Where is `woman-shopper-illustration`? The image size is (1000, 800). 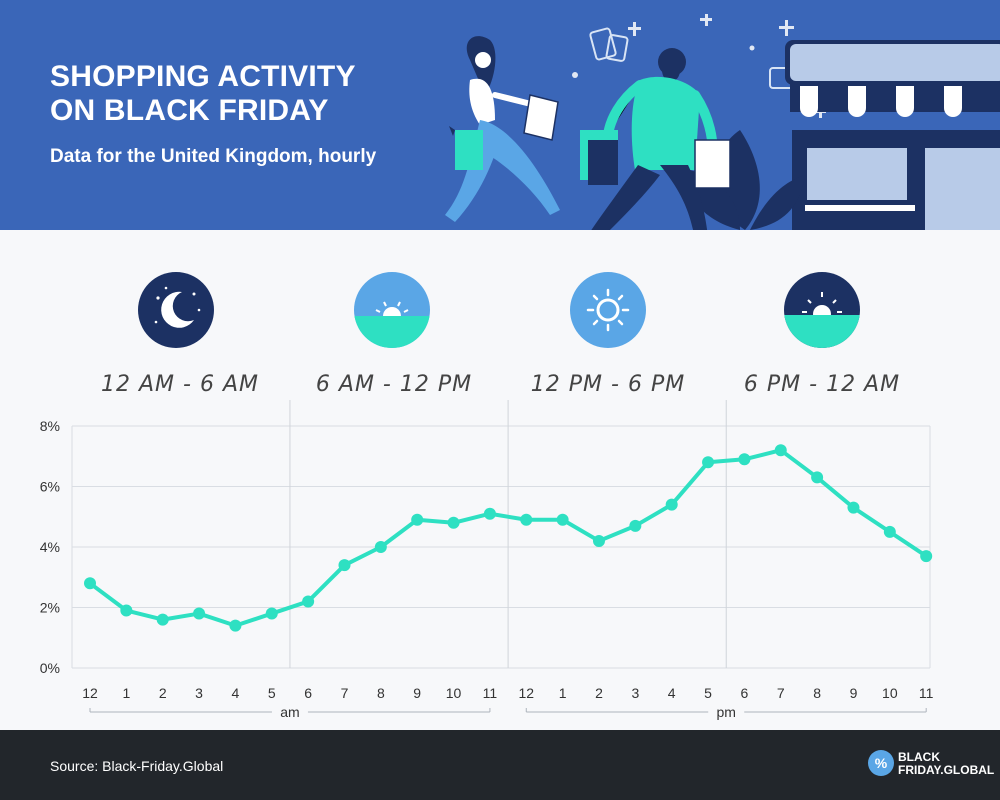
woman-shopper-illustration is located at coordinates (502, 129).